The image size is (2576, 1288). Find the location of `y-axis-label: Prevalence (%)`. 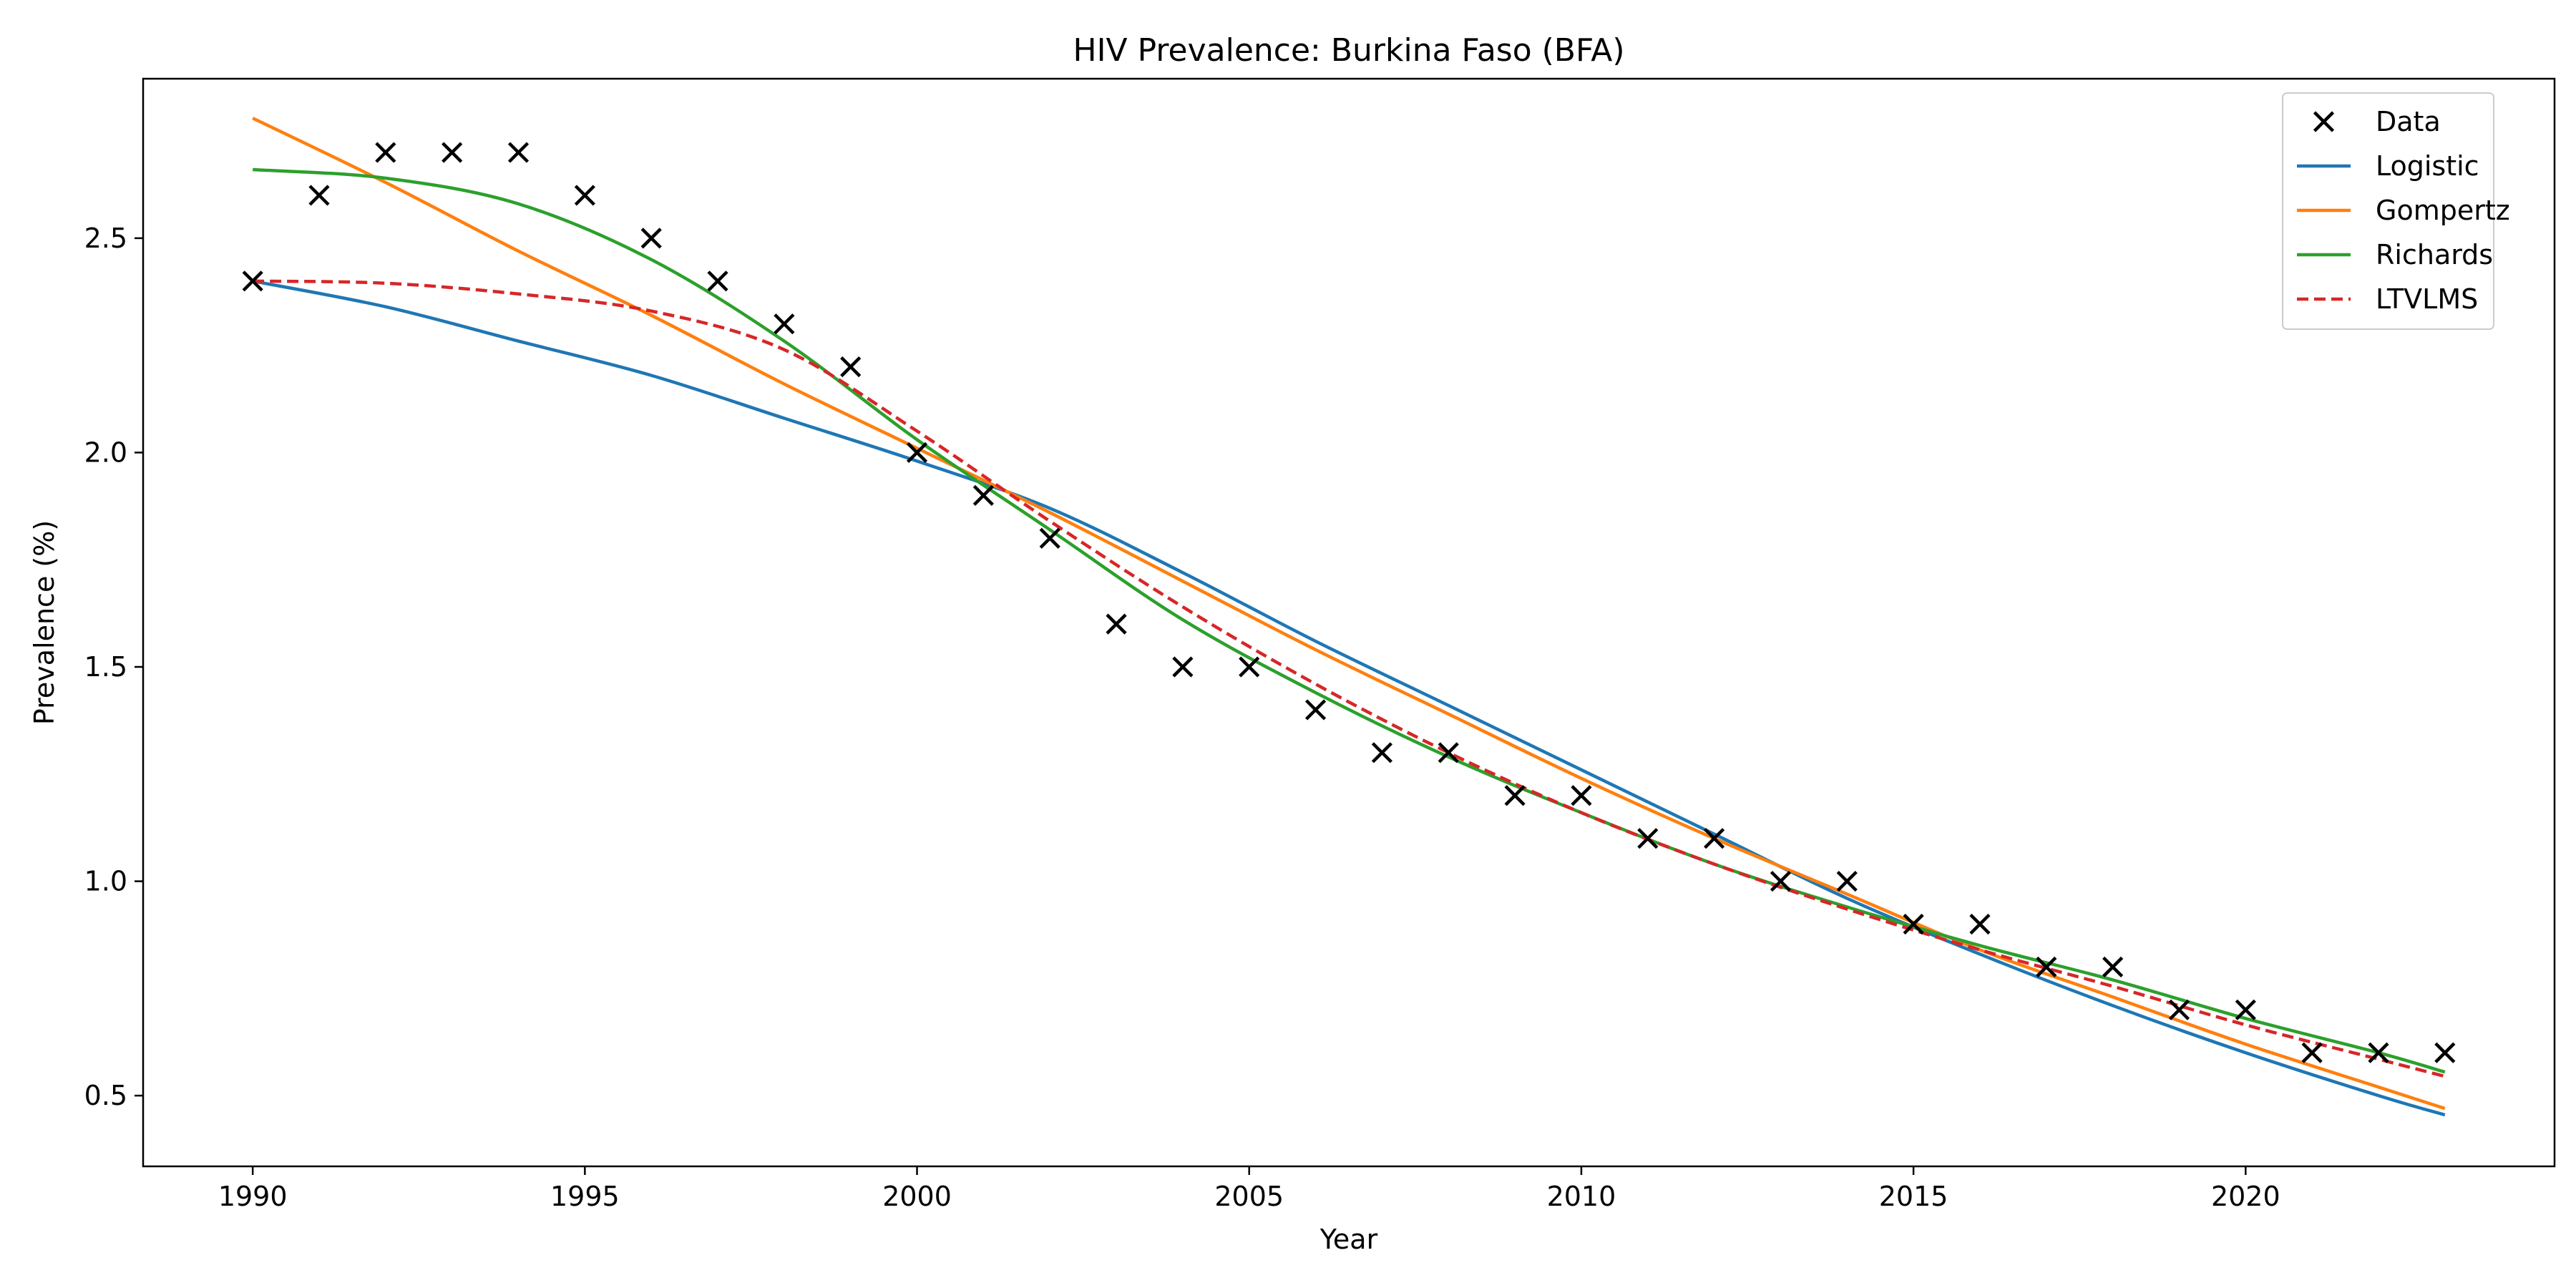

y-axis-label: Prevalence (%) is located at coordinates (44, 622).